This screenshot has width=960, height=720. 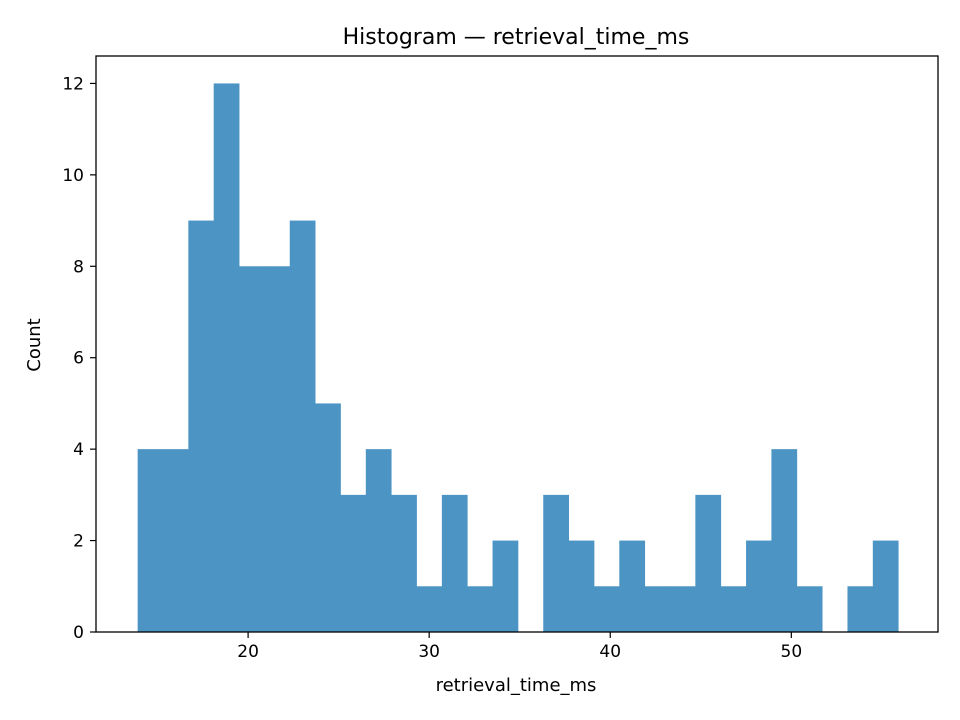 I want to click on y-tick-label: 10, so click(x=73, y=176).